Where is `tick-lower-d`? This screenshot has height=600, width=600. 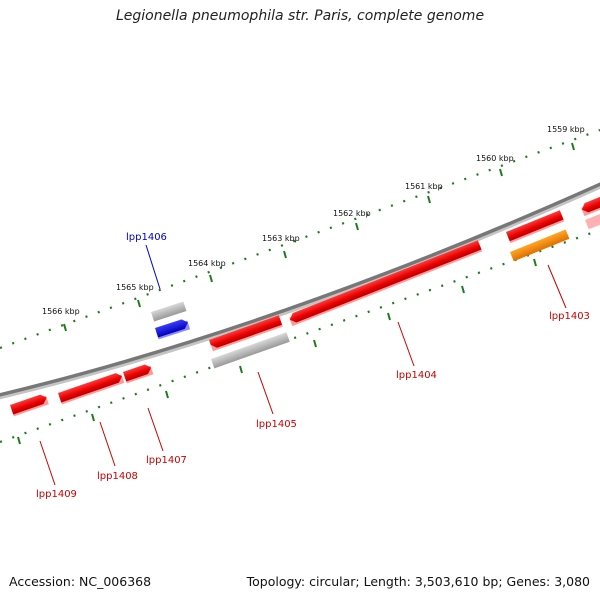 tick-lower-d is located at coordinates (315, 343).